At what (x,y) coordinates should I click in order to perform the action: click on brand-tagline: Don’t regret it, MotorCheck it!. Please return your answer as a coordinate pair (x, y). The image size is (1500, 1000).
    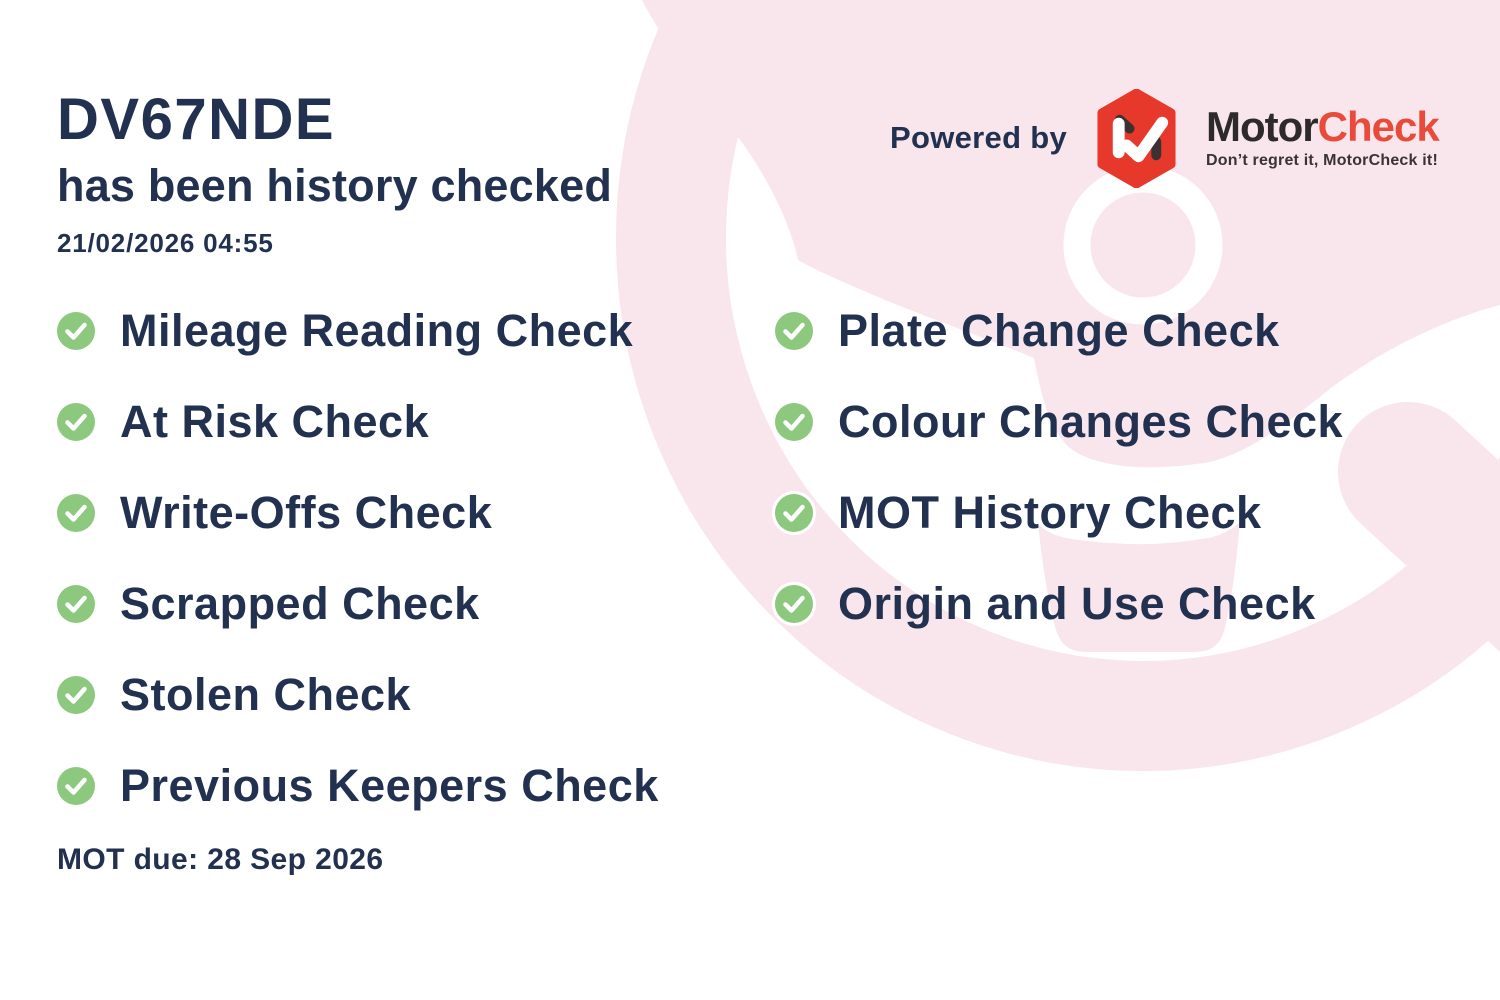
    Looking at the image, I should click on (1322, 160).